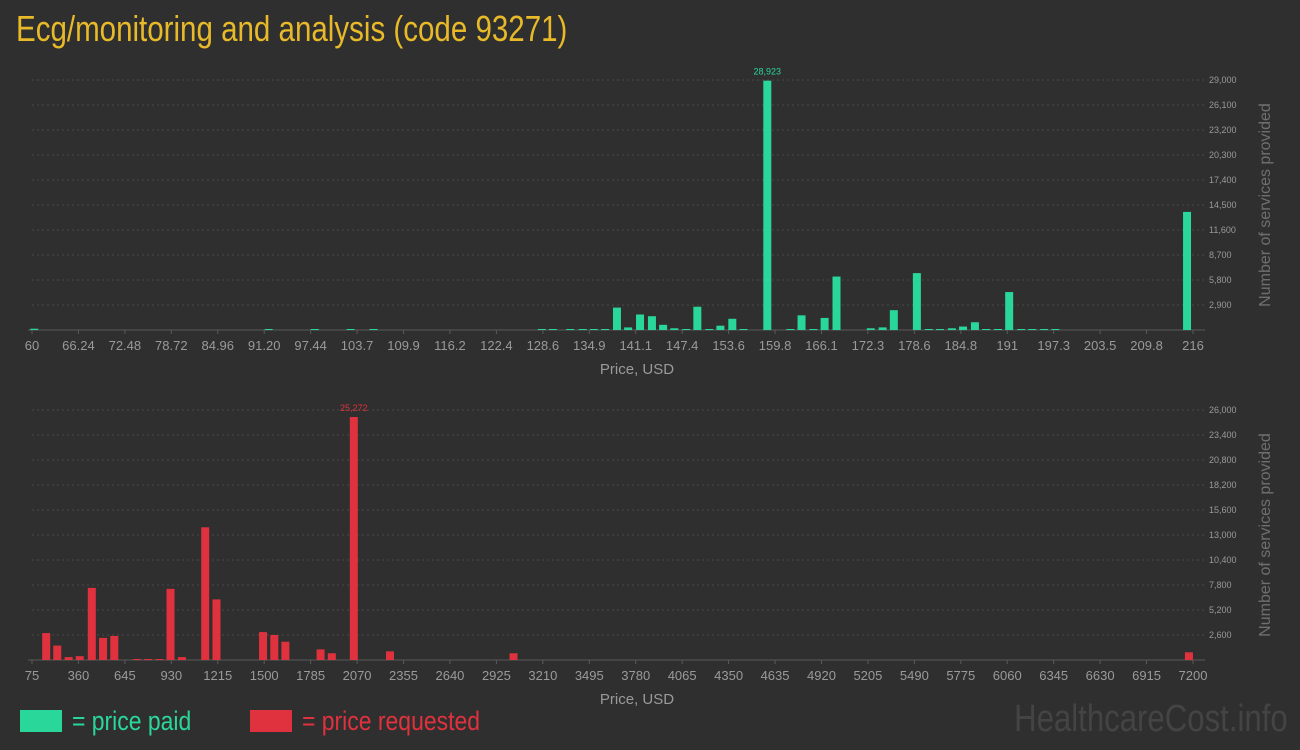 This screenshot has width=1300, height=750. Describe the element at coordinates (310, 345) in the screenshot. I see `x-tick-label: 97.44` at that location.